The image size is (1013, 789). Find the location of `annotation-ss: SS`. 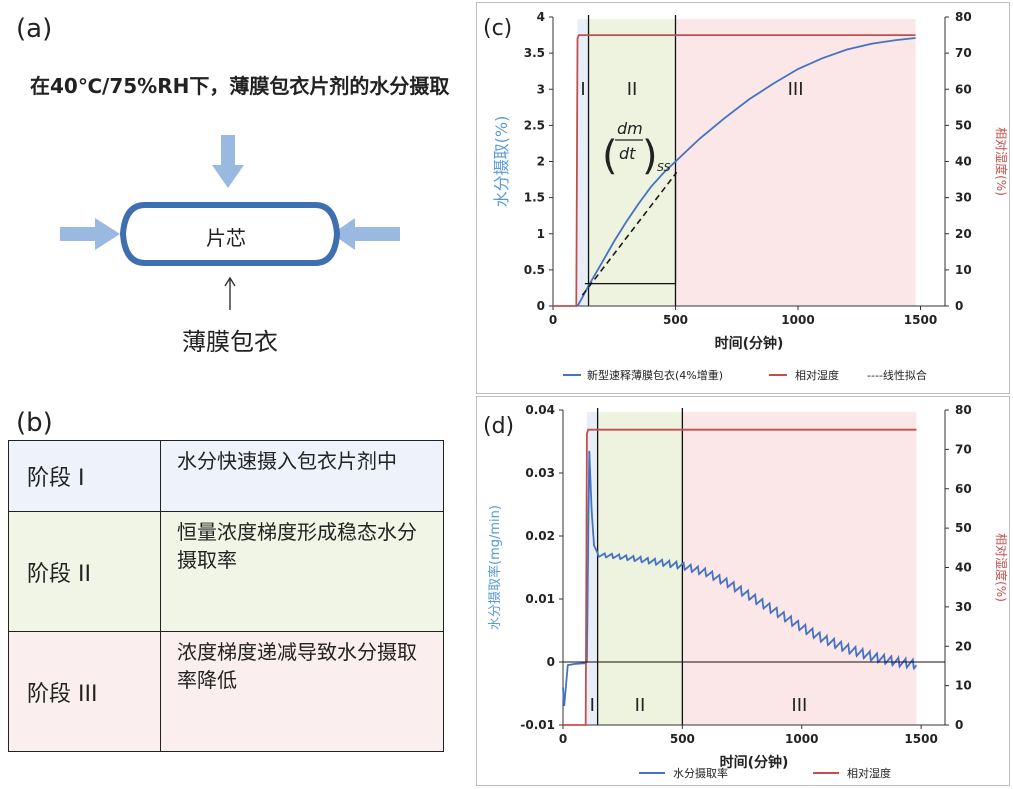

annotation-ss: SS is located at coordinates (664, 167).